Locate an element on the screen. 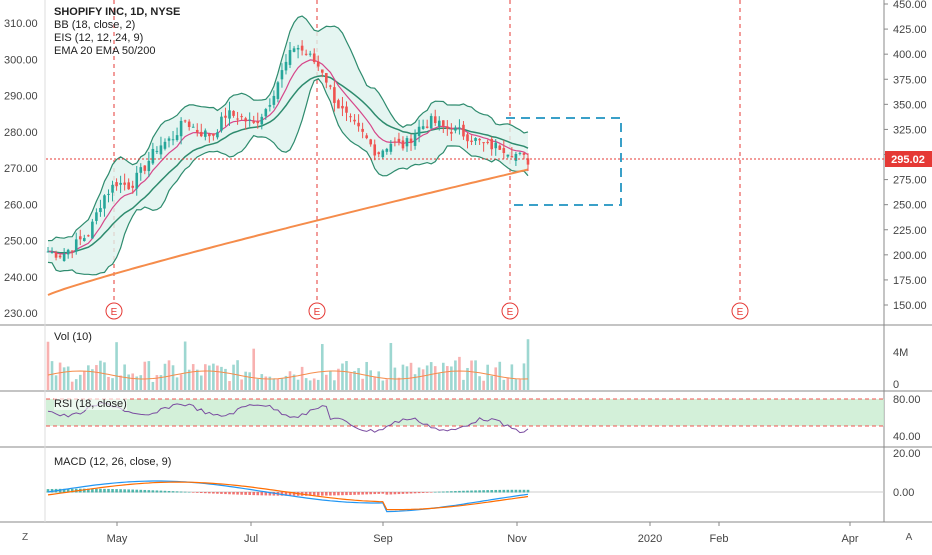 The image size is (932, 555). event-marker-label: E is located at coordinates (317, 312).